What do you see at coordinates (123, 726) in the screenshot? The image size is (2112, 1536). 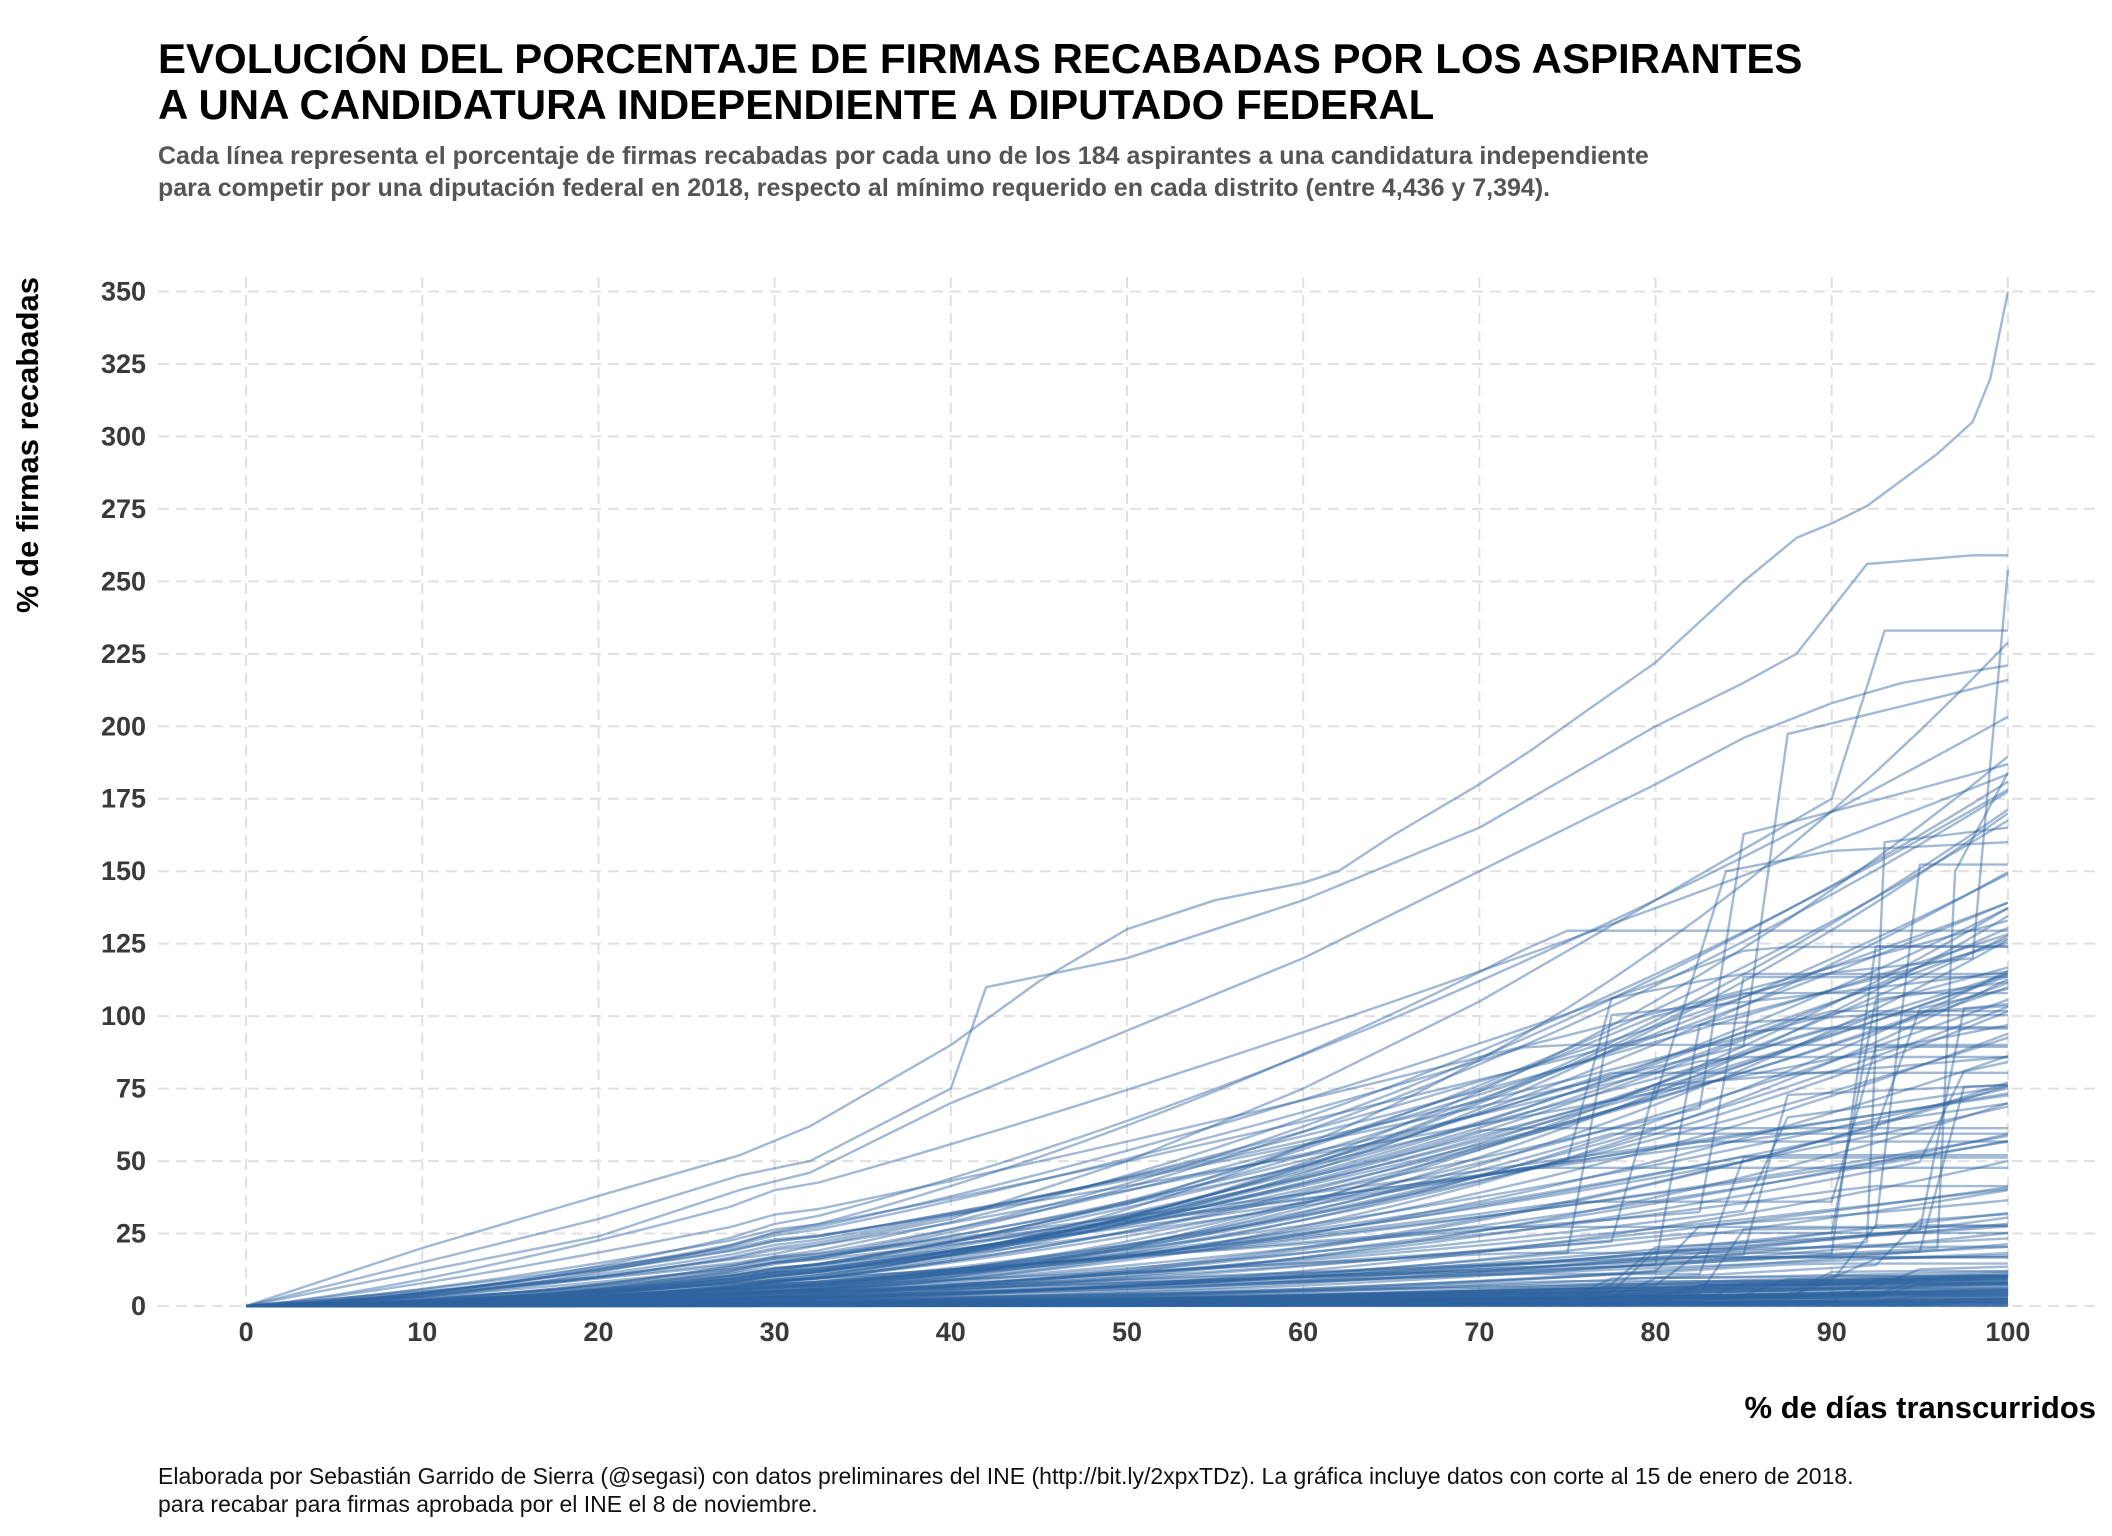 I see `y-tick-label: 200` at bounding box center [123, 726].